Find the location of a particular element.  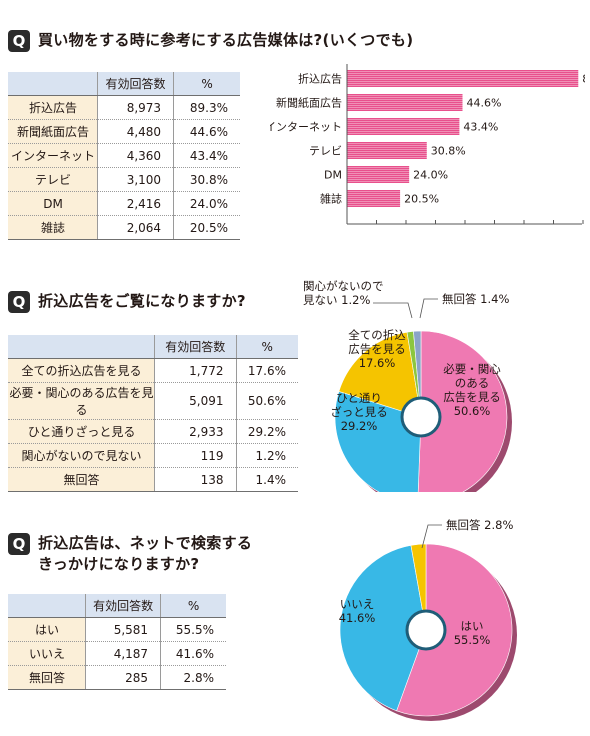

slice-label: はい 55.5% is located at coordinates (472, 633).